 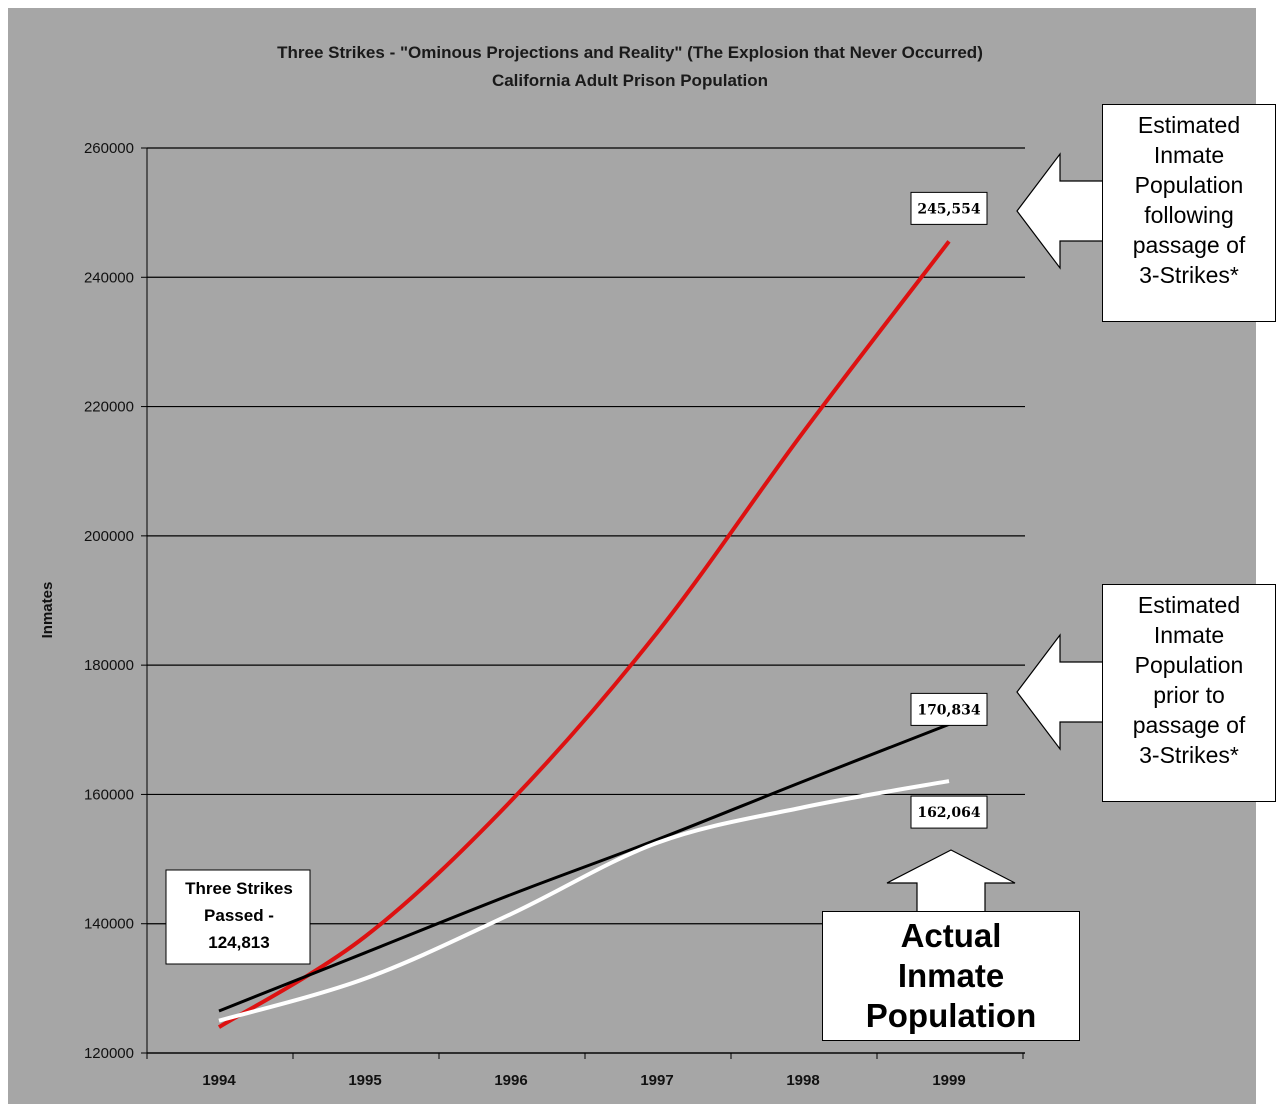 I want to click on data-label: 162,064, so click(x=949, y=812).